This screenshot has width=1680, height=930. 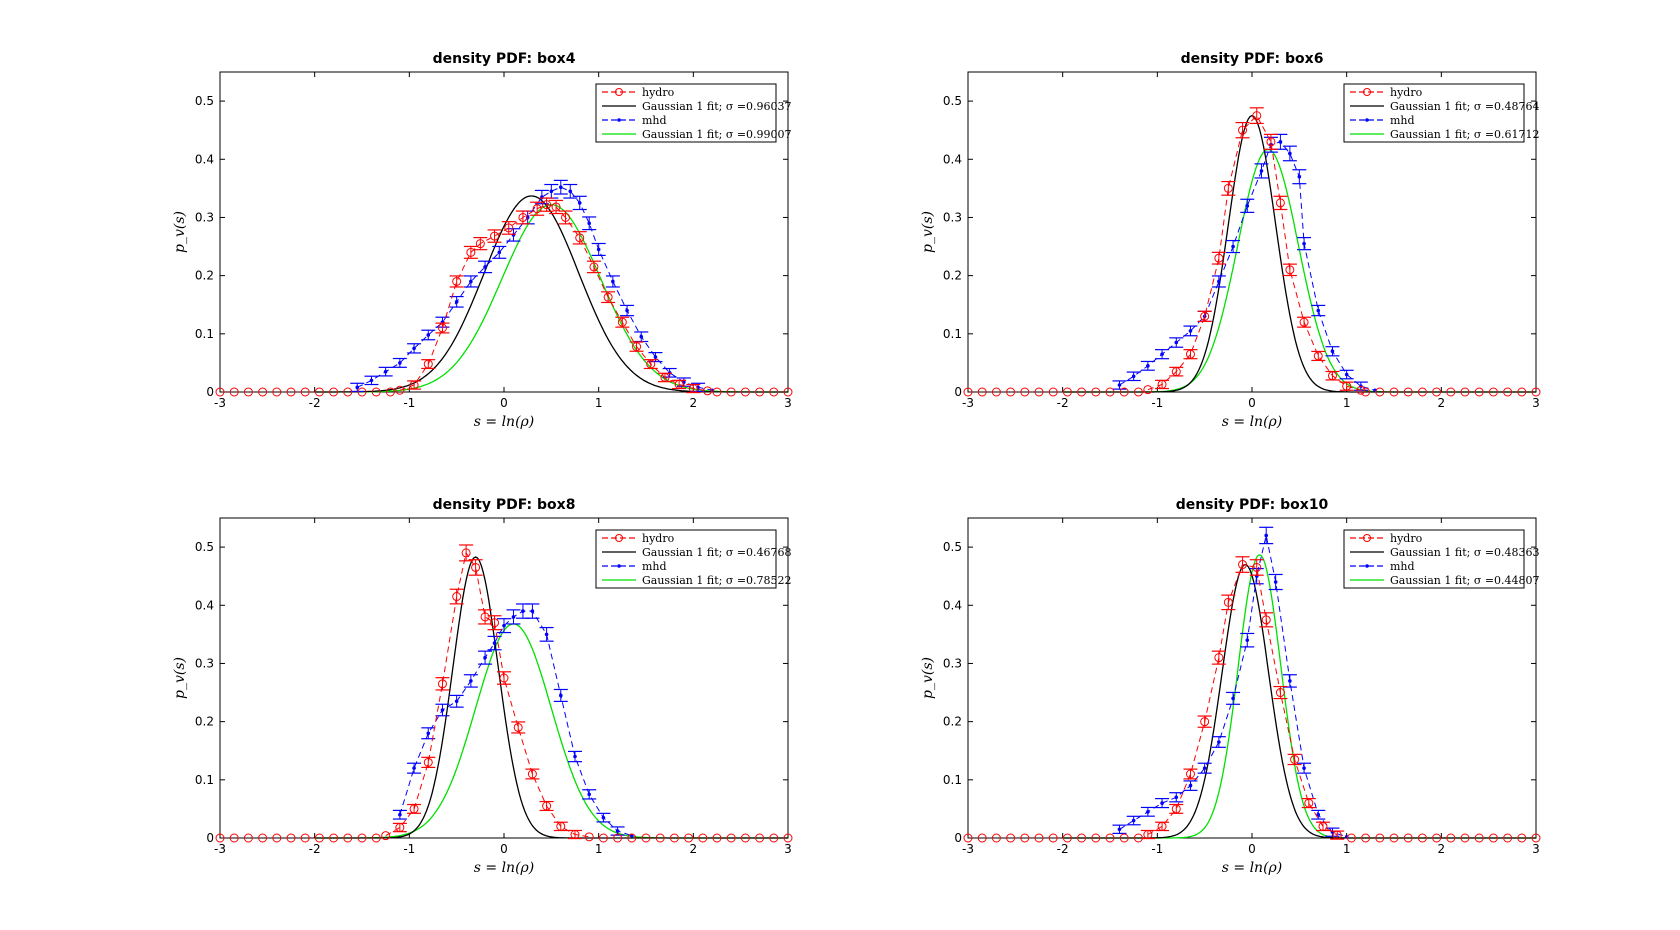 I want to click on legend-label-mhd_fit: Gaussian 1 fit; σ =0.44807, so click(x=1465, y=580).